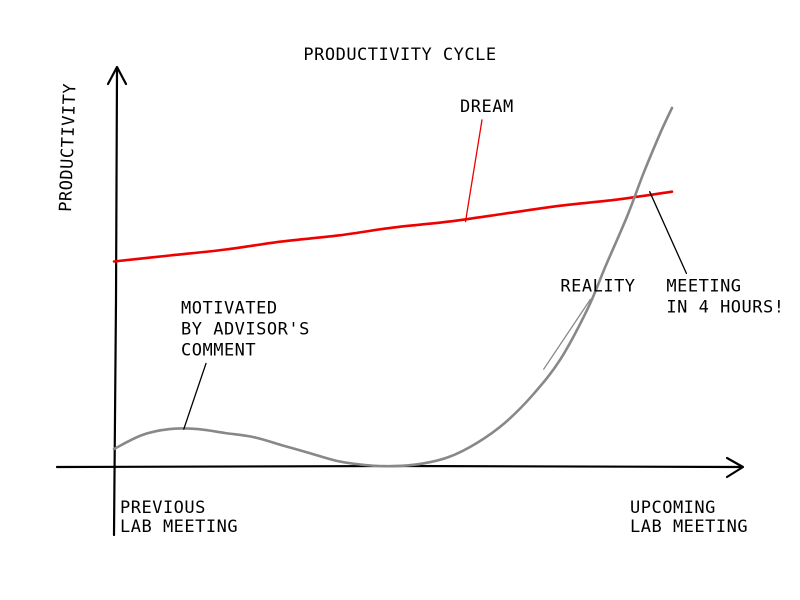 This screenshot has width=800, height=600. What do you see at coordinates (597, 286) in the screenshot?
I see `annotation-reality-line-1: REALITY` at bounding box center [597, 286].